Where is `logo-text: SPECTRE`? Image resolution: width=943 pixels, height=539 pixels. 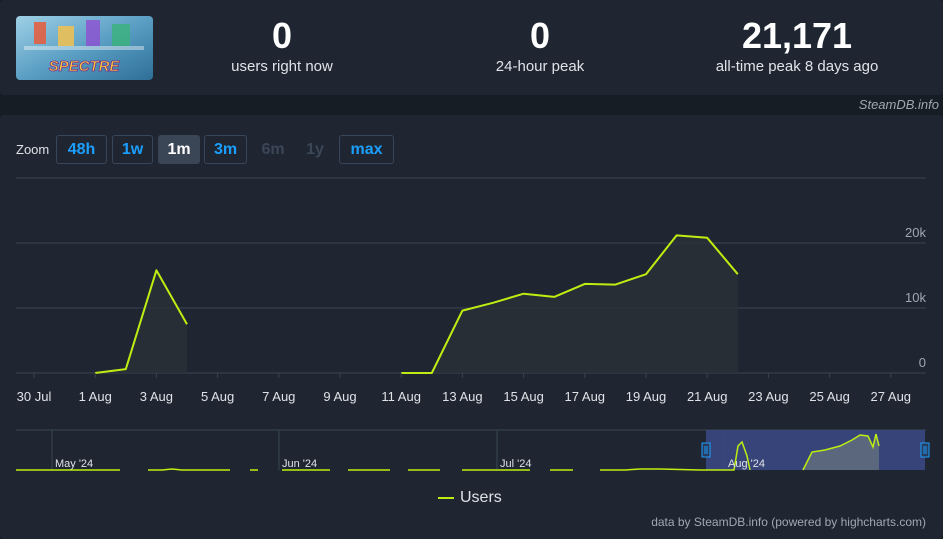
logo-text: SPECTRE is located at coordinates (85, 66).